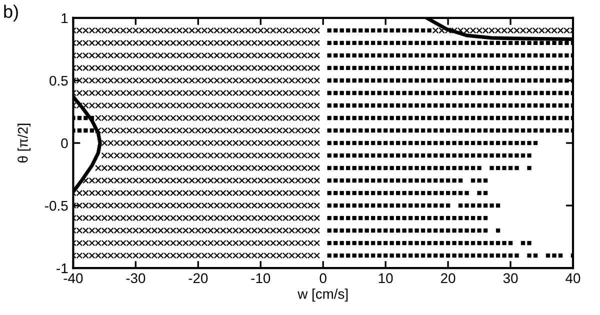 The image size is (600, 315). Describe the element at coordinates (11, 13) in the screenshot. I see `text: b)` at that location.